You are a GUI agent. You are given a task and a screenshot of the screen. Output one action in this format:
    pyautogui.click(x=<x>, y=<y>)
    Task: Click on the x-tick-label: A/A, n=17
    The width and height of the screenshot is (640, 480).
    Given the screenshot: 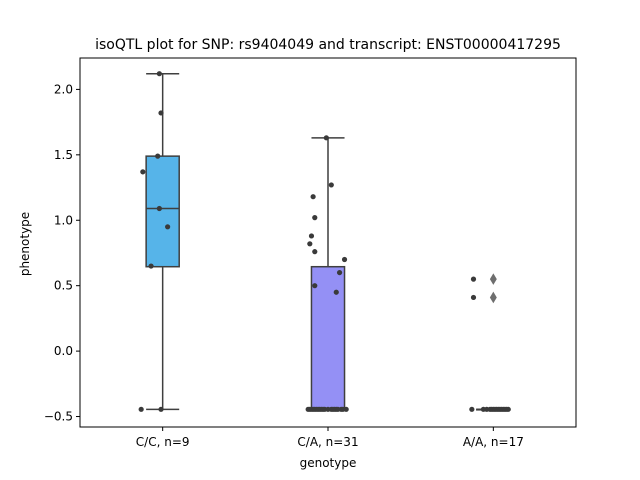 What is the action you would take?
    pyautogui.click(x=493, y=442)
    